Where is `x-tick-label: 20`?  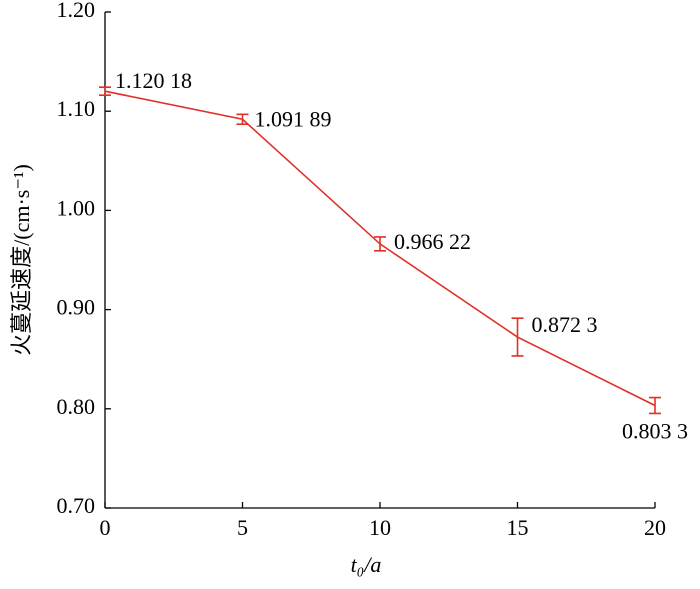
x-tick-label: 20 is located at coordinates (655, 527).